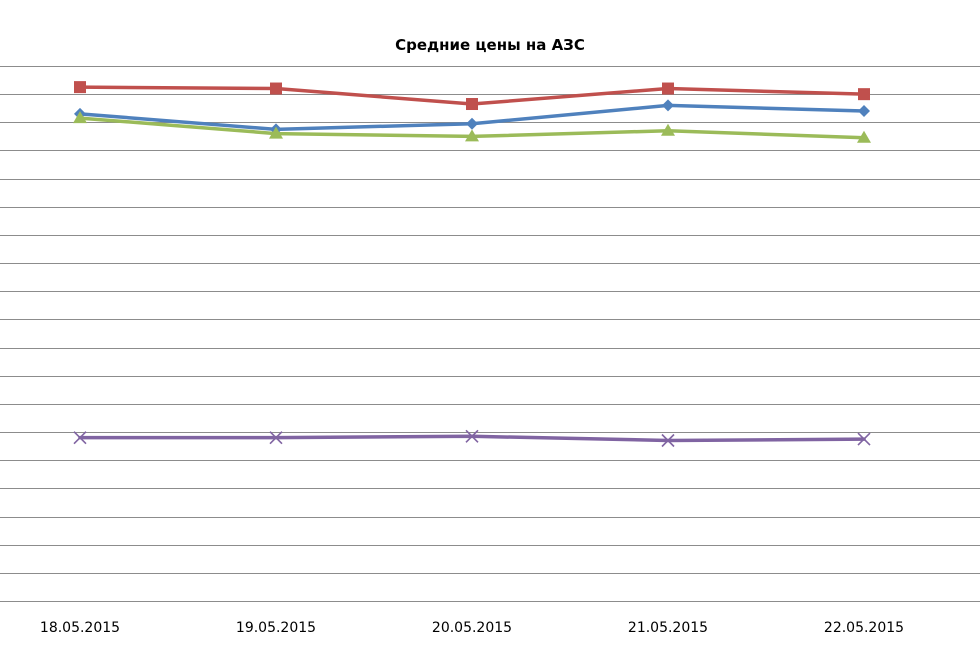  I want to click on x-tick-label: 18.05.2015, so click(80, 628).